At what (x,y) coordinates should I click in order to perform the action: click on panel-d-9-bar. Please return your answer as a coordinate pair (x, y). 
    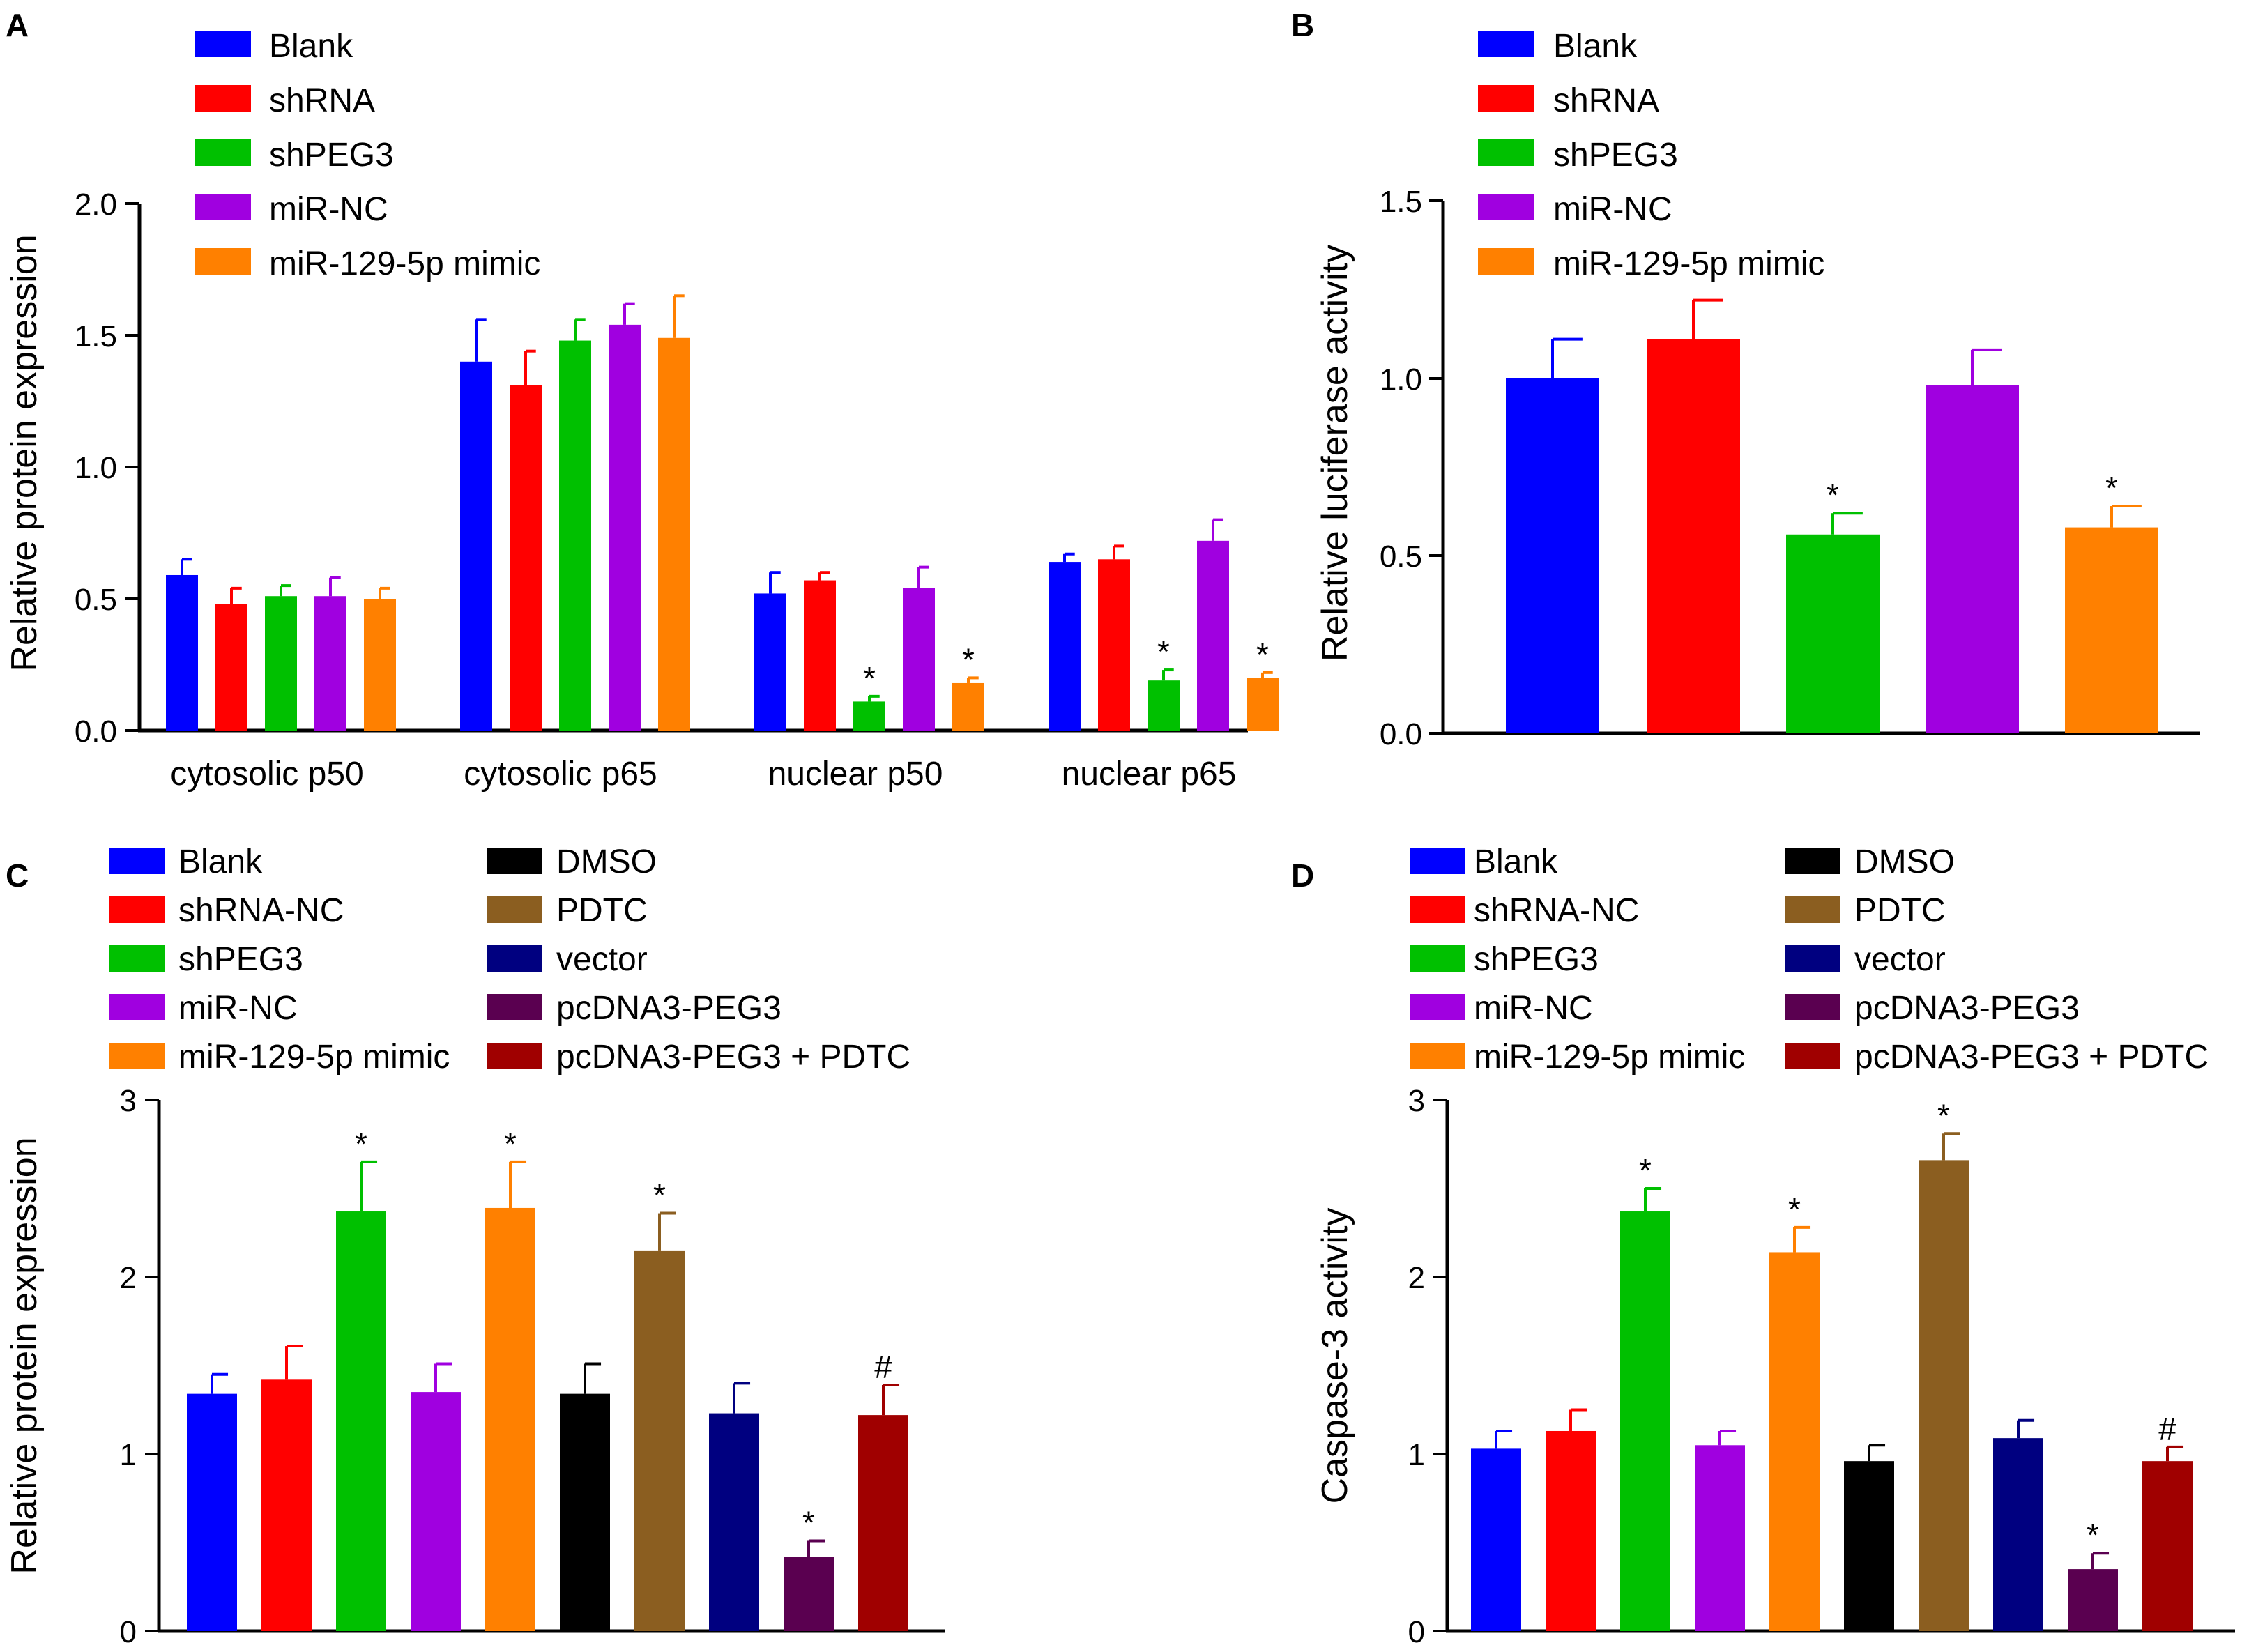
    Looking at the image, I should click on (2167, 1546).